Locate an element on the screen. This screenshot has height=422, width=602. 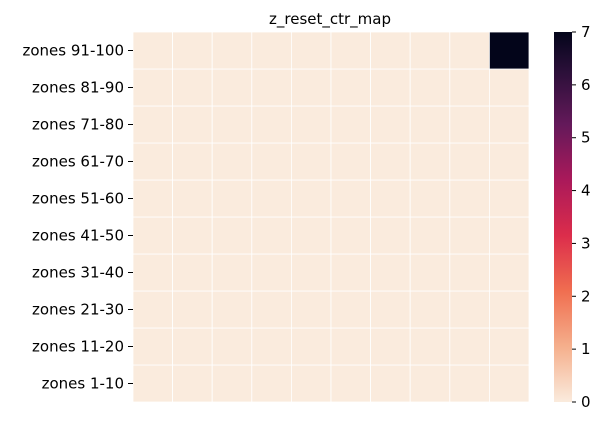
colorbar-tick-label: 5 is located at coordinates (586, 138).